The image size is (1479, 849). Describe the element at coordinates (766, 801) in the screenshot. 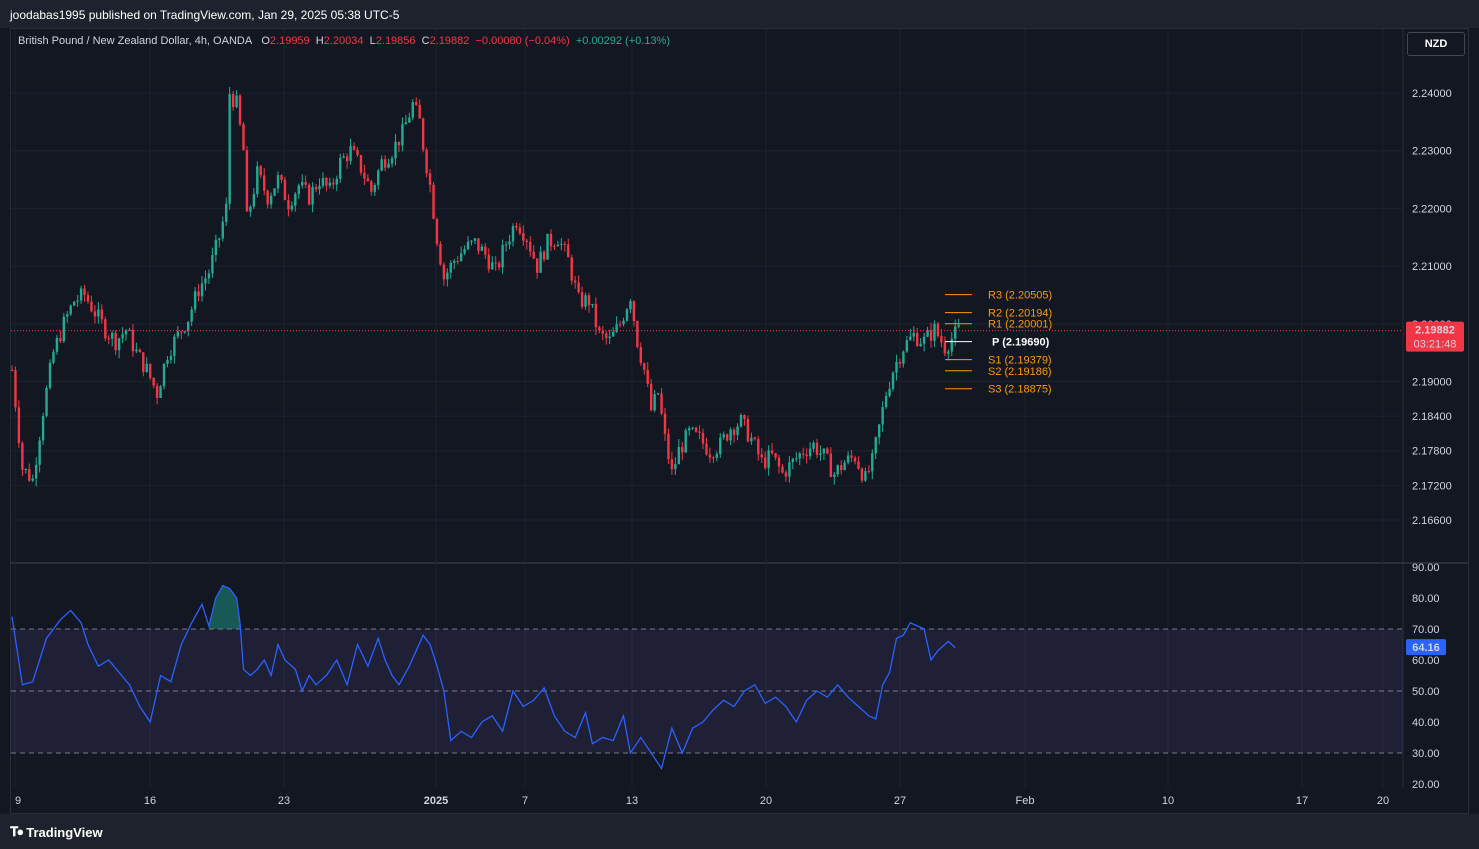

I see `time-tick-label: 20` at that location.